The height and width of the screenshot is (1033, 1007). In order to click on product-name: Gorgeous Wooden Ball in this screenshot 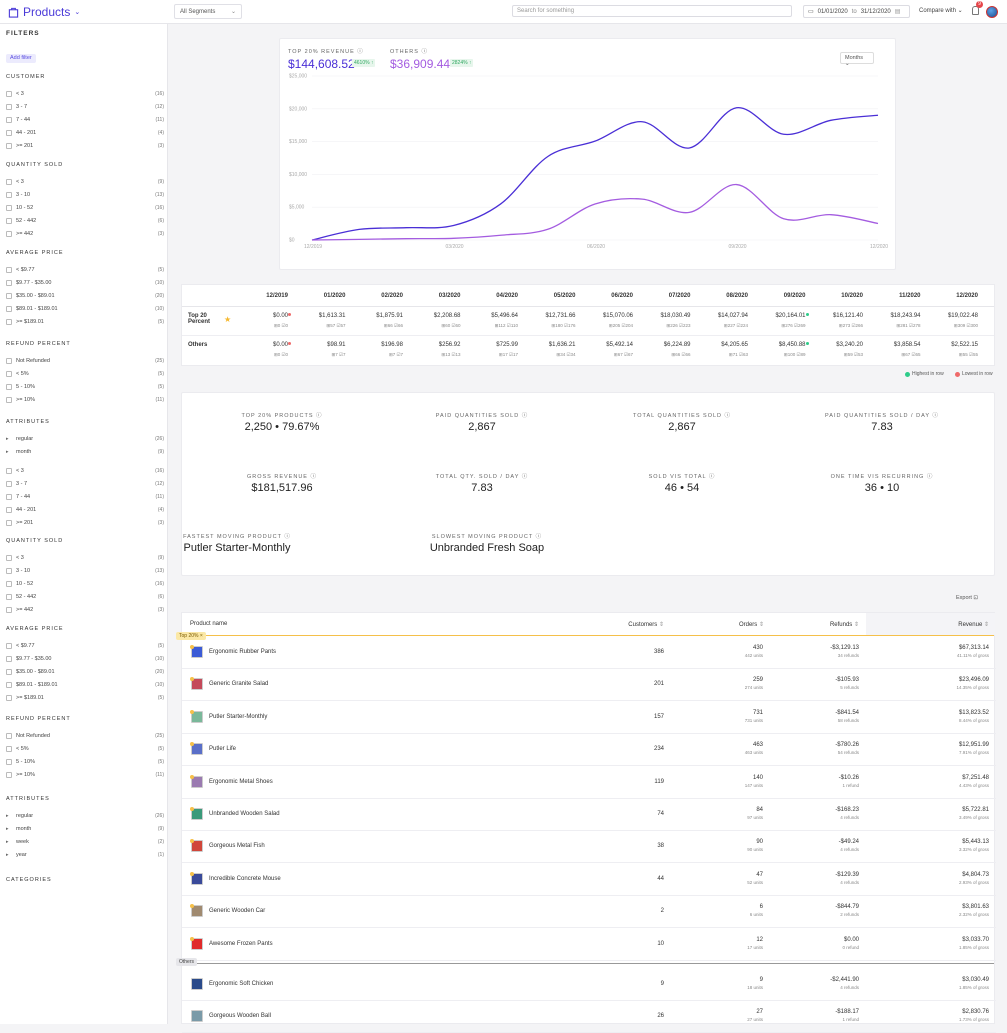, I will do `click(240, 1016)`.